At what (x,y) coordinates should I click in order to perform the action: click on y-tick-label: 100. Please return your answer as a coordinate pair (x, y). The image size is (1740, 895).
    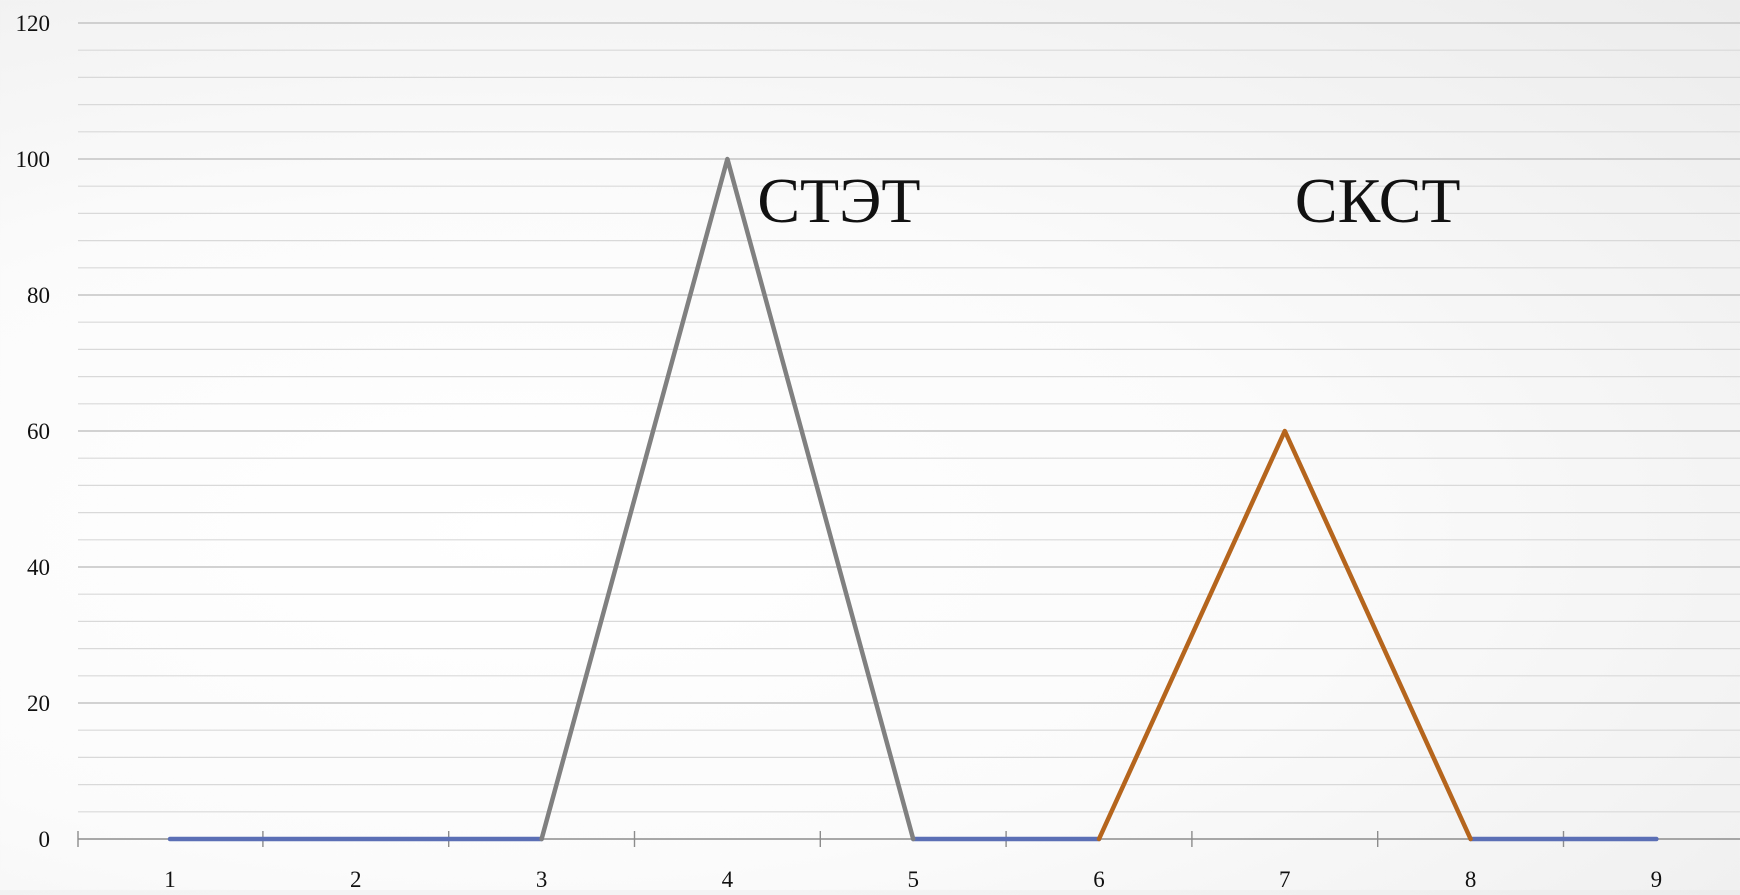
    Looking at the image, I should click on (33, 159).